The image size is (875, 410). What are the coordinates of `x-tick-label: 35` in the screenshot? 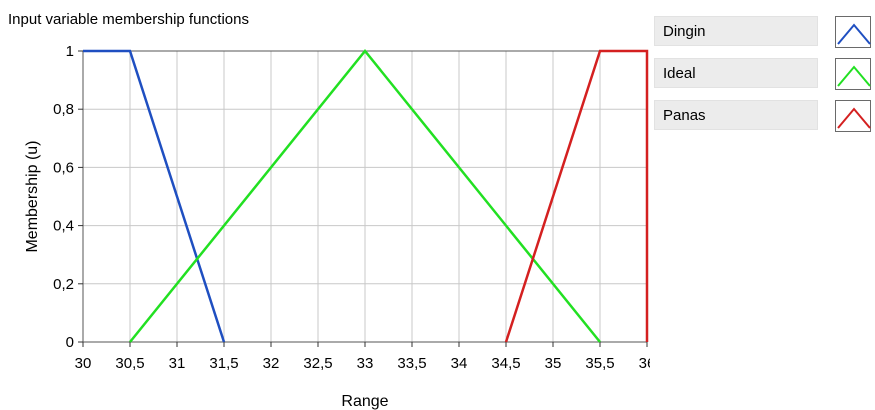 It's located at (553, 363).